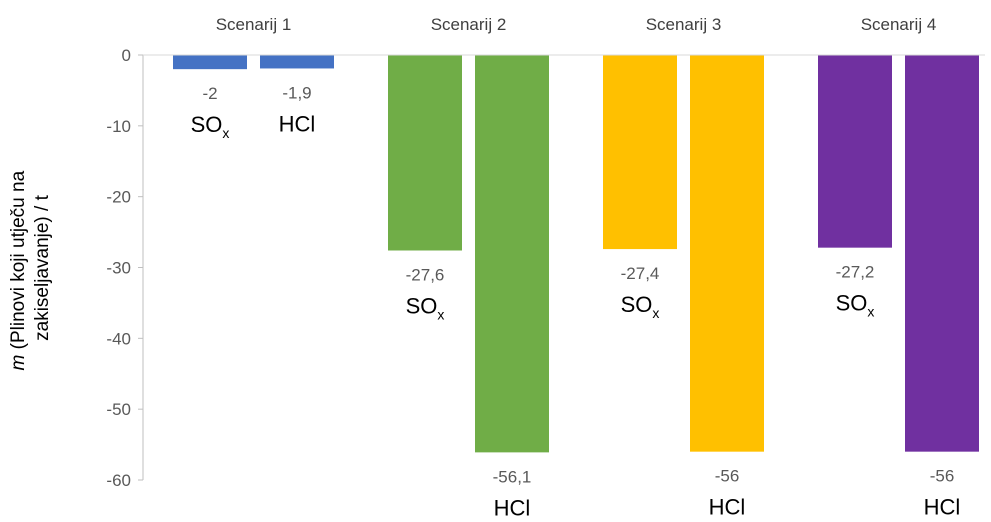 This screenshot has width=991, height=522. Describe the element at coordinates (425, 275) in the screenshot. I see `data-label: -27,6` at that location.